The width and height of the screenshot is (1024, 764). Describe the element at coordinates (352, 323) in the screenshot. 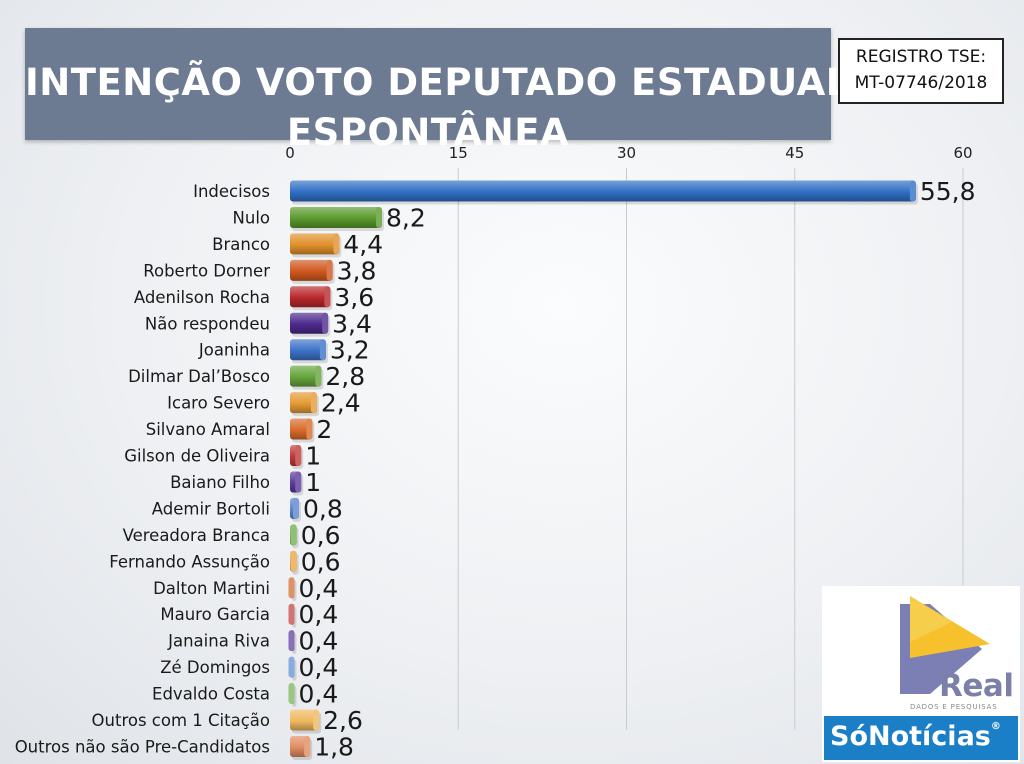

I see `value-label: 3,4` at that location.